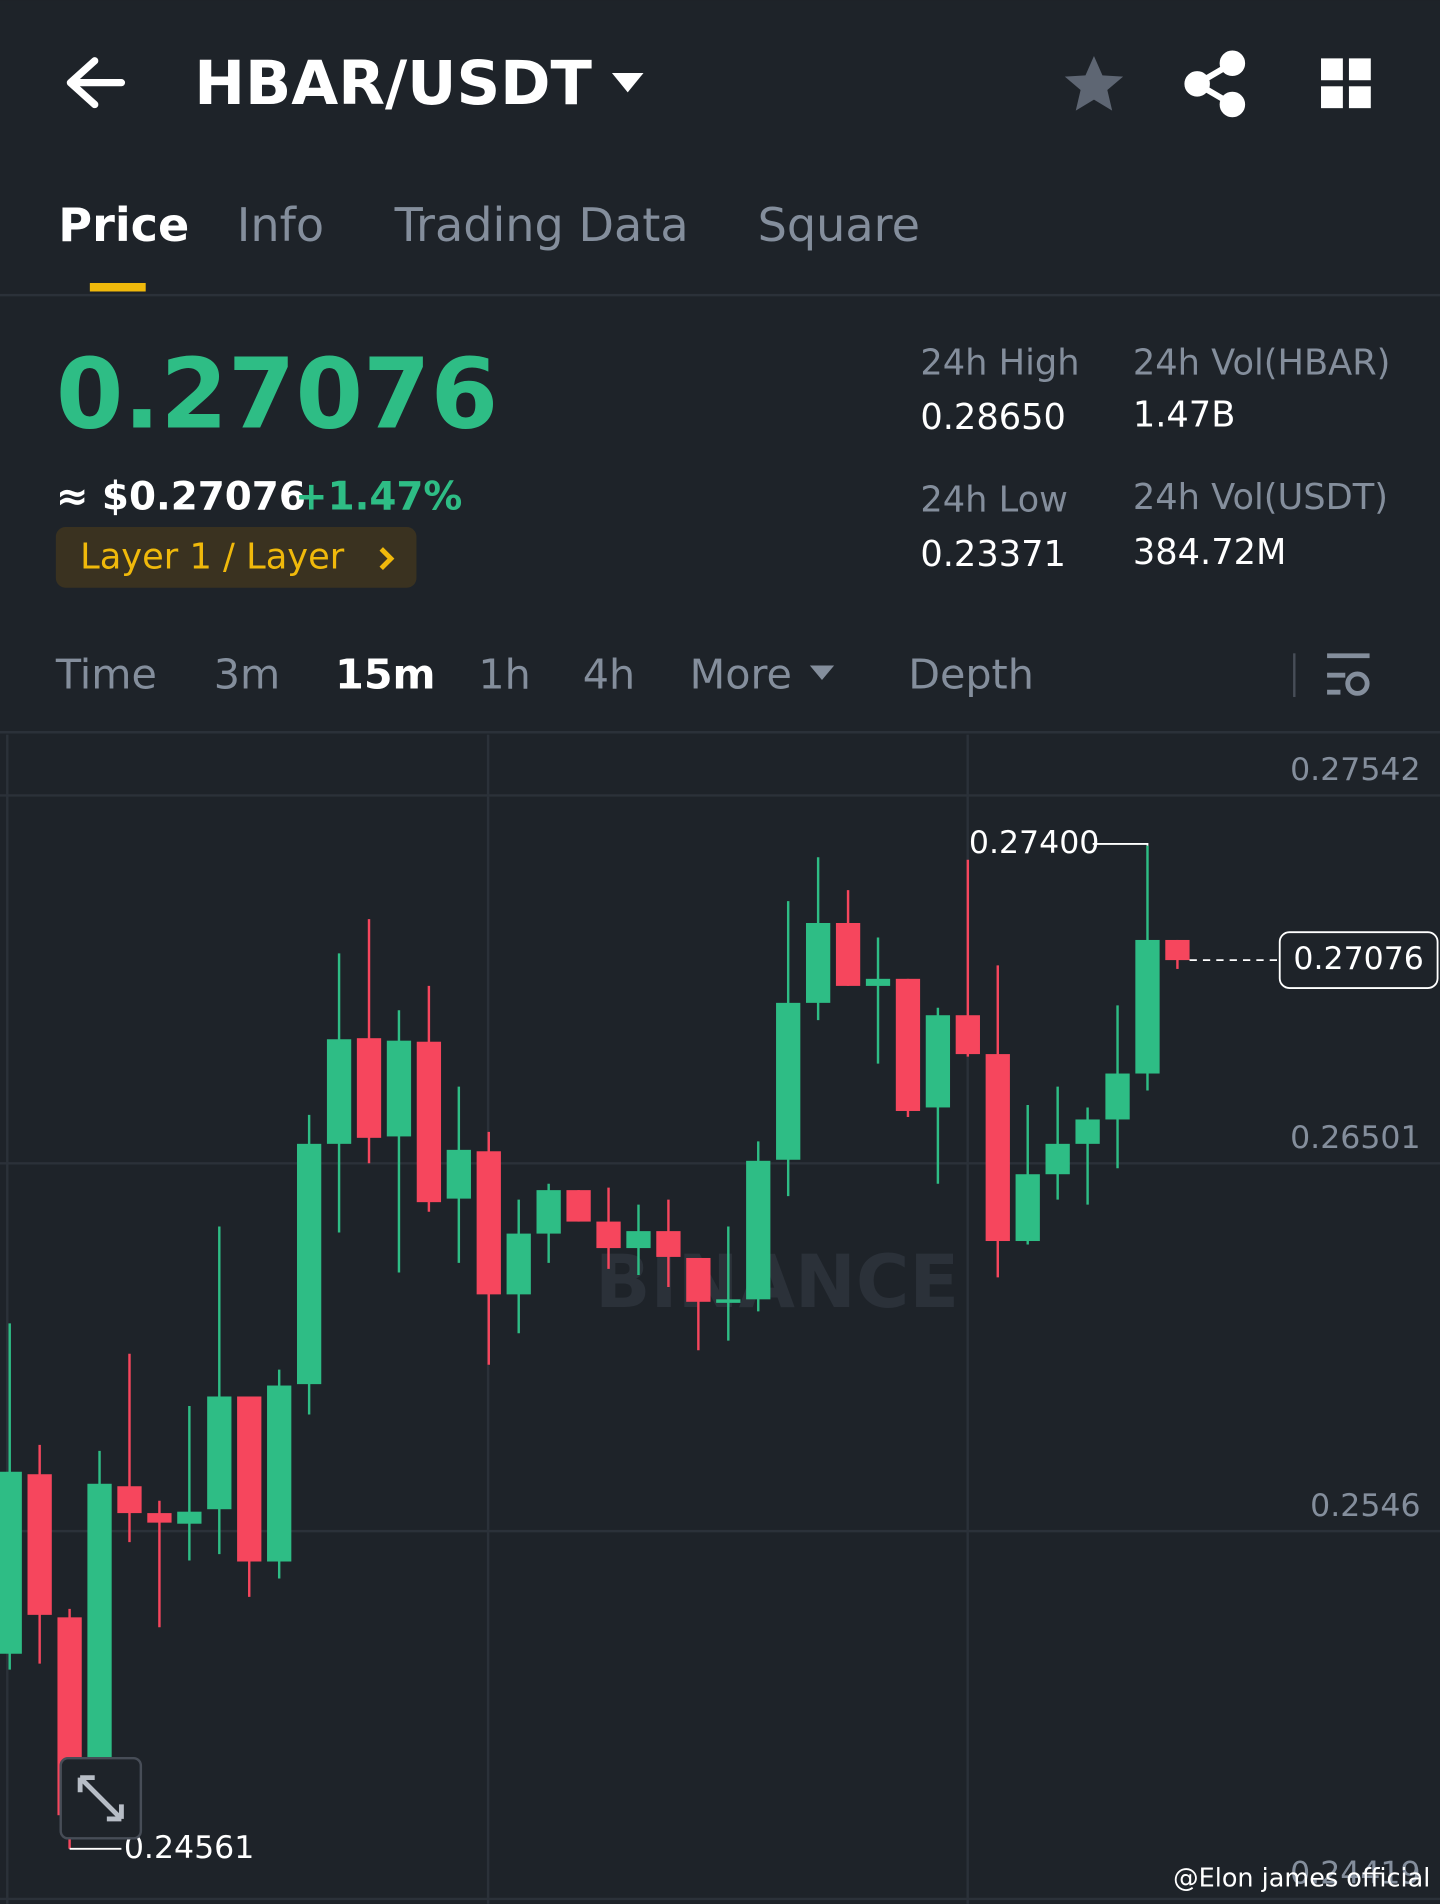  I want to click on chart-watermark: BINANCE, so click(777, 1282).